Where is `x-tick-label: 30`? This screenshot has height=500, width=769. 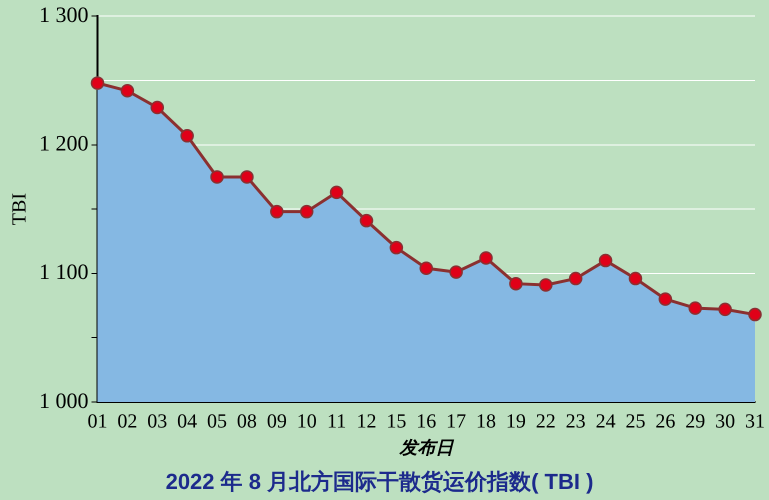
x-tick-label: 30 is located at coordinates (725, 421).